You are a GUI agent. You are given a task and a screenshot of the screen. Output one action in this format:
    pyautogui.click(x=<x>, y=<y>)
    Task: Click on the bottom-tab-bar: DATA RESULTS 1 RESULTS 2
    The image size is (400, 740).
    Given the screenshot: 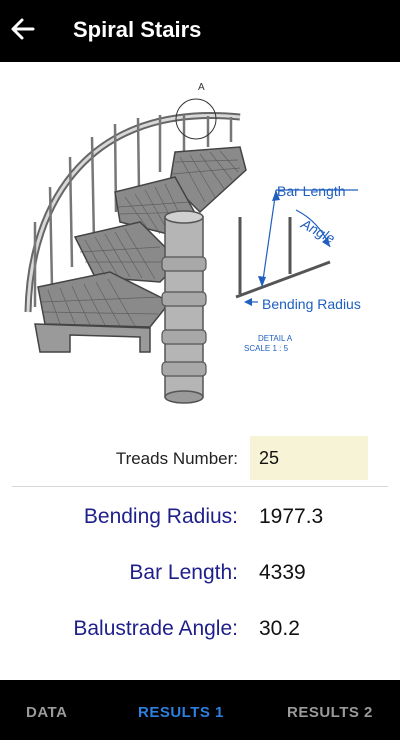 What is the action you would take?
    pyautogui.click(x=200, y=710)
    